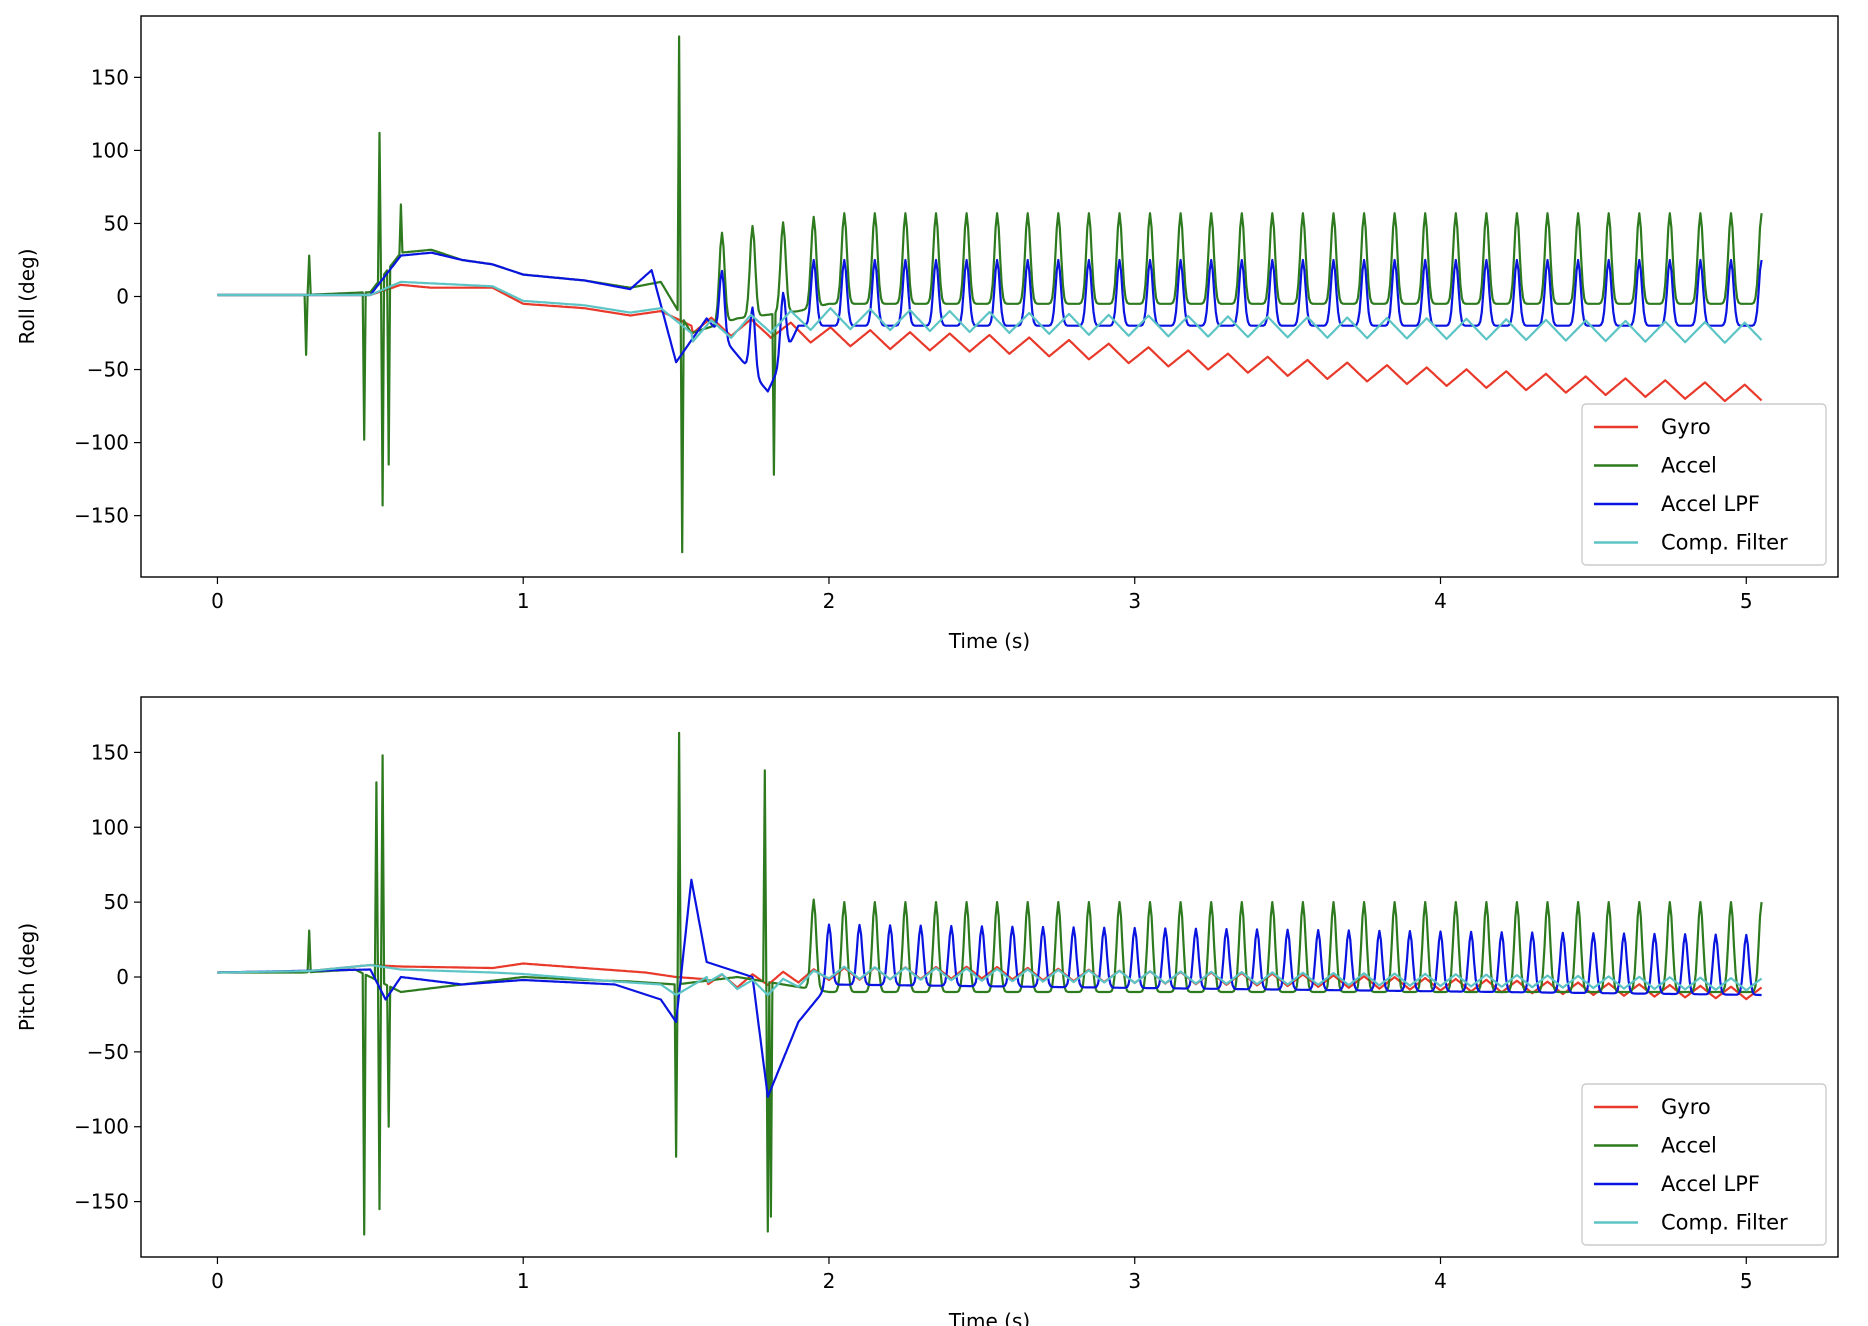 This screenshot has width=1868, height=1326. Describe the element at coordinates (27, 977) in the screenshot. I see `y-axis-label: Pitch (deg)` at that location.